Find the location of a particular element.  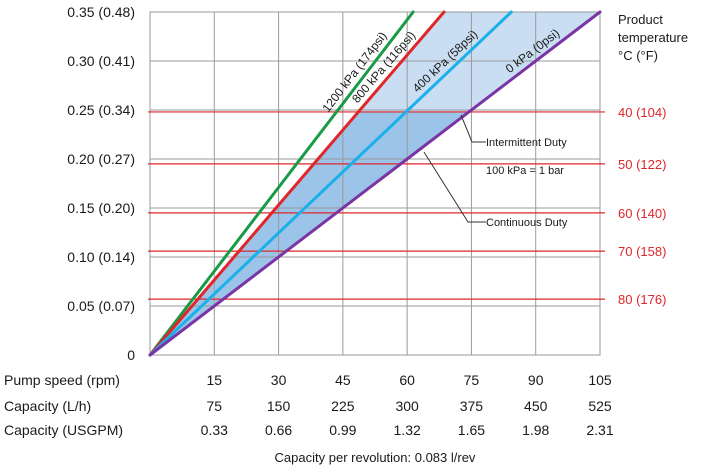

intermittent-leader is located at coordinates (473, 128).